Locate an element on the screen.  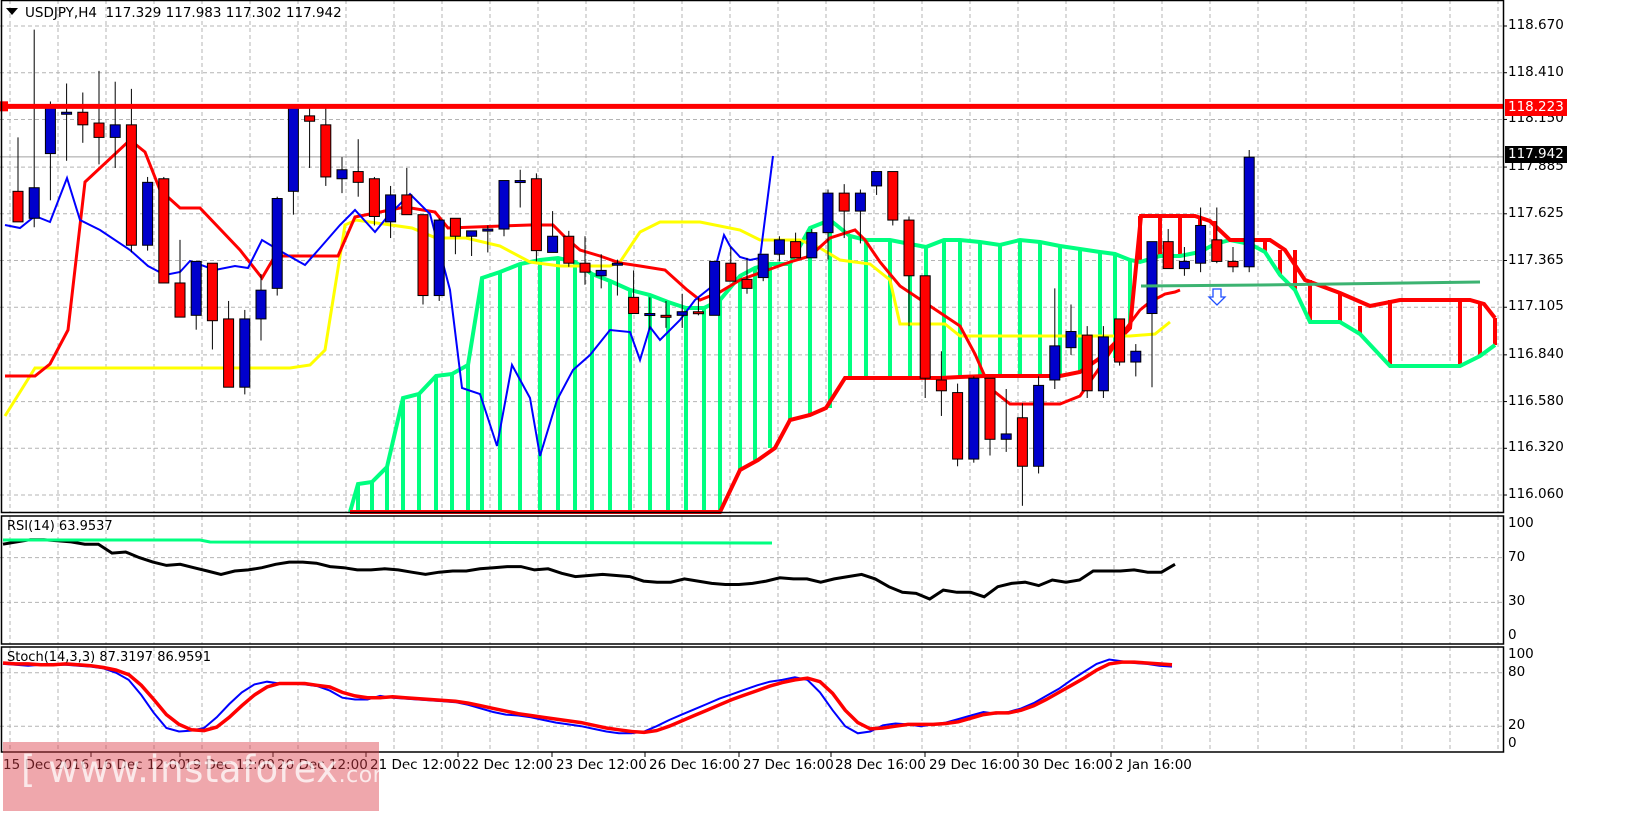
down-arrow-shape is located at coordinates (1217, 297).